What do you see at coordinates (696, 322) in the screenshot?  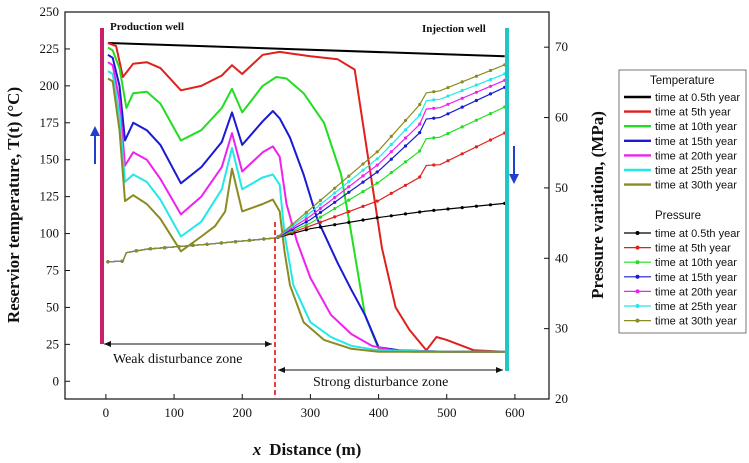 I see `legend-pressure-label: time at 30th year` at bounding box center [696, 322].